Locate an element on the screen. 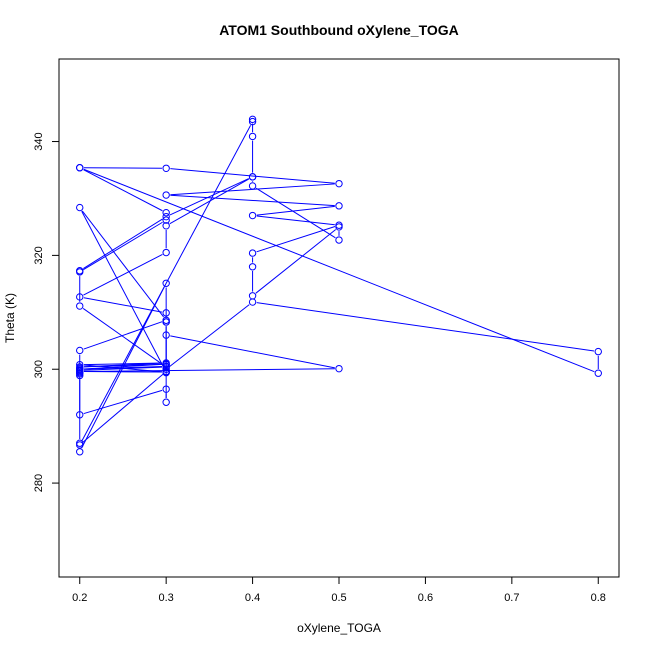 Image resolution: width=650 pixels, height=650 pixels. y-tick-label: 280 is located at coordinates (39, 483).